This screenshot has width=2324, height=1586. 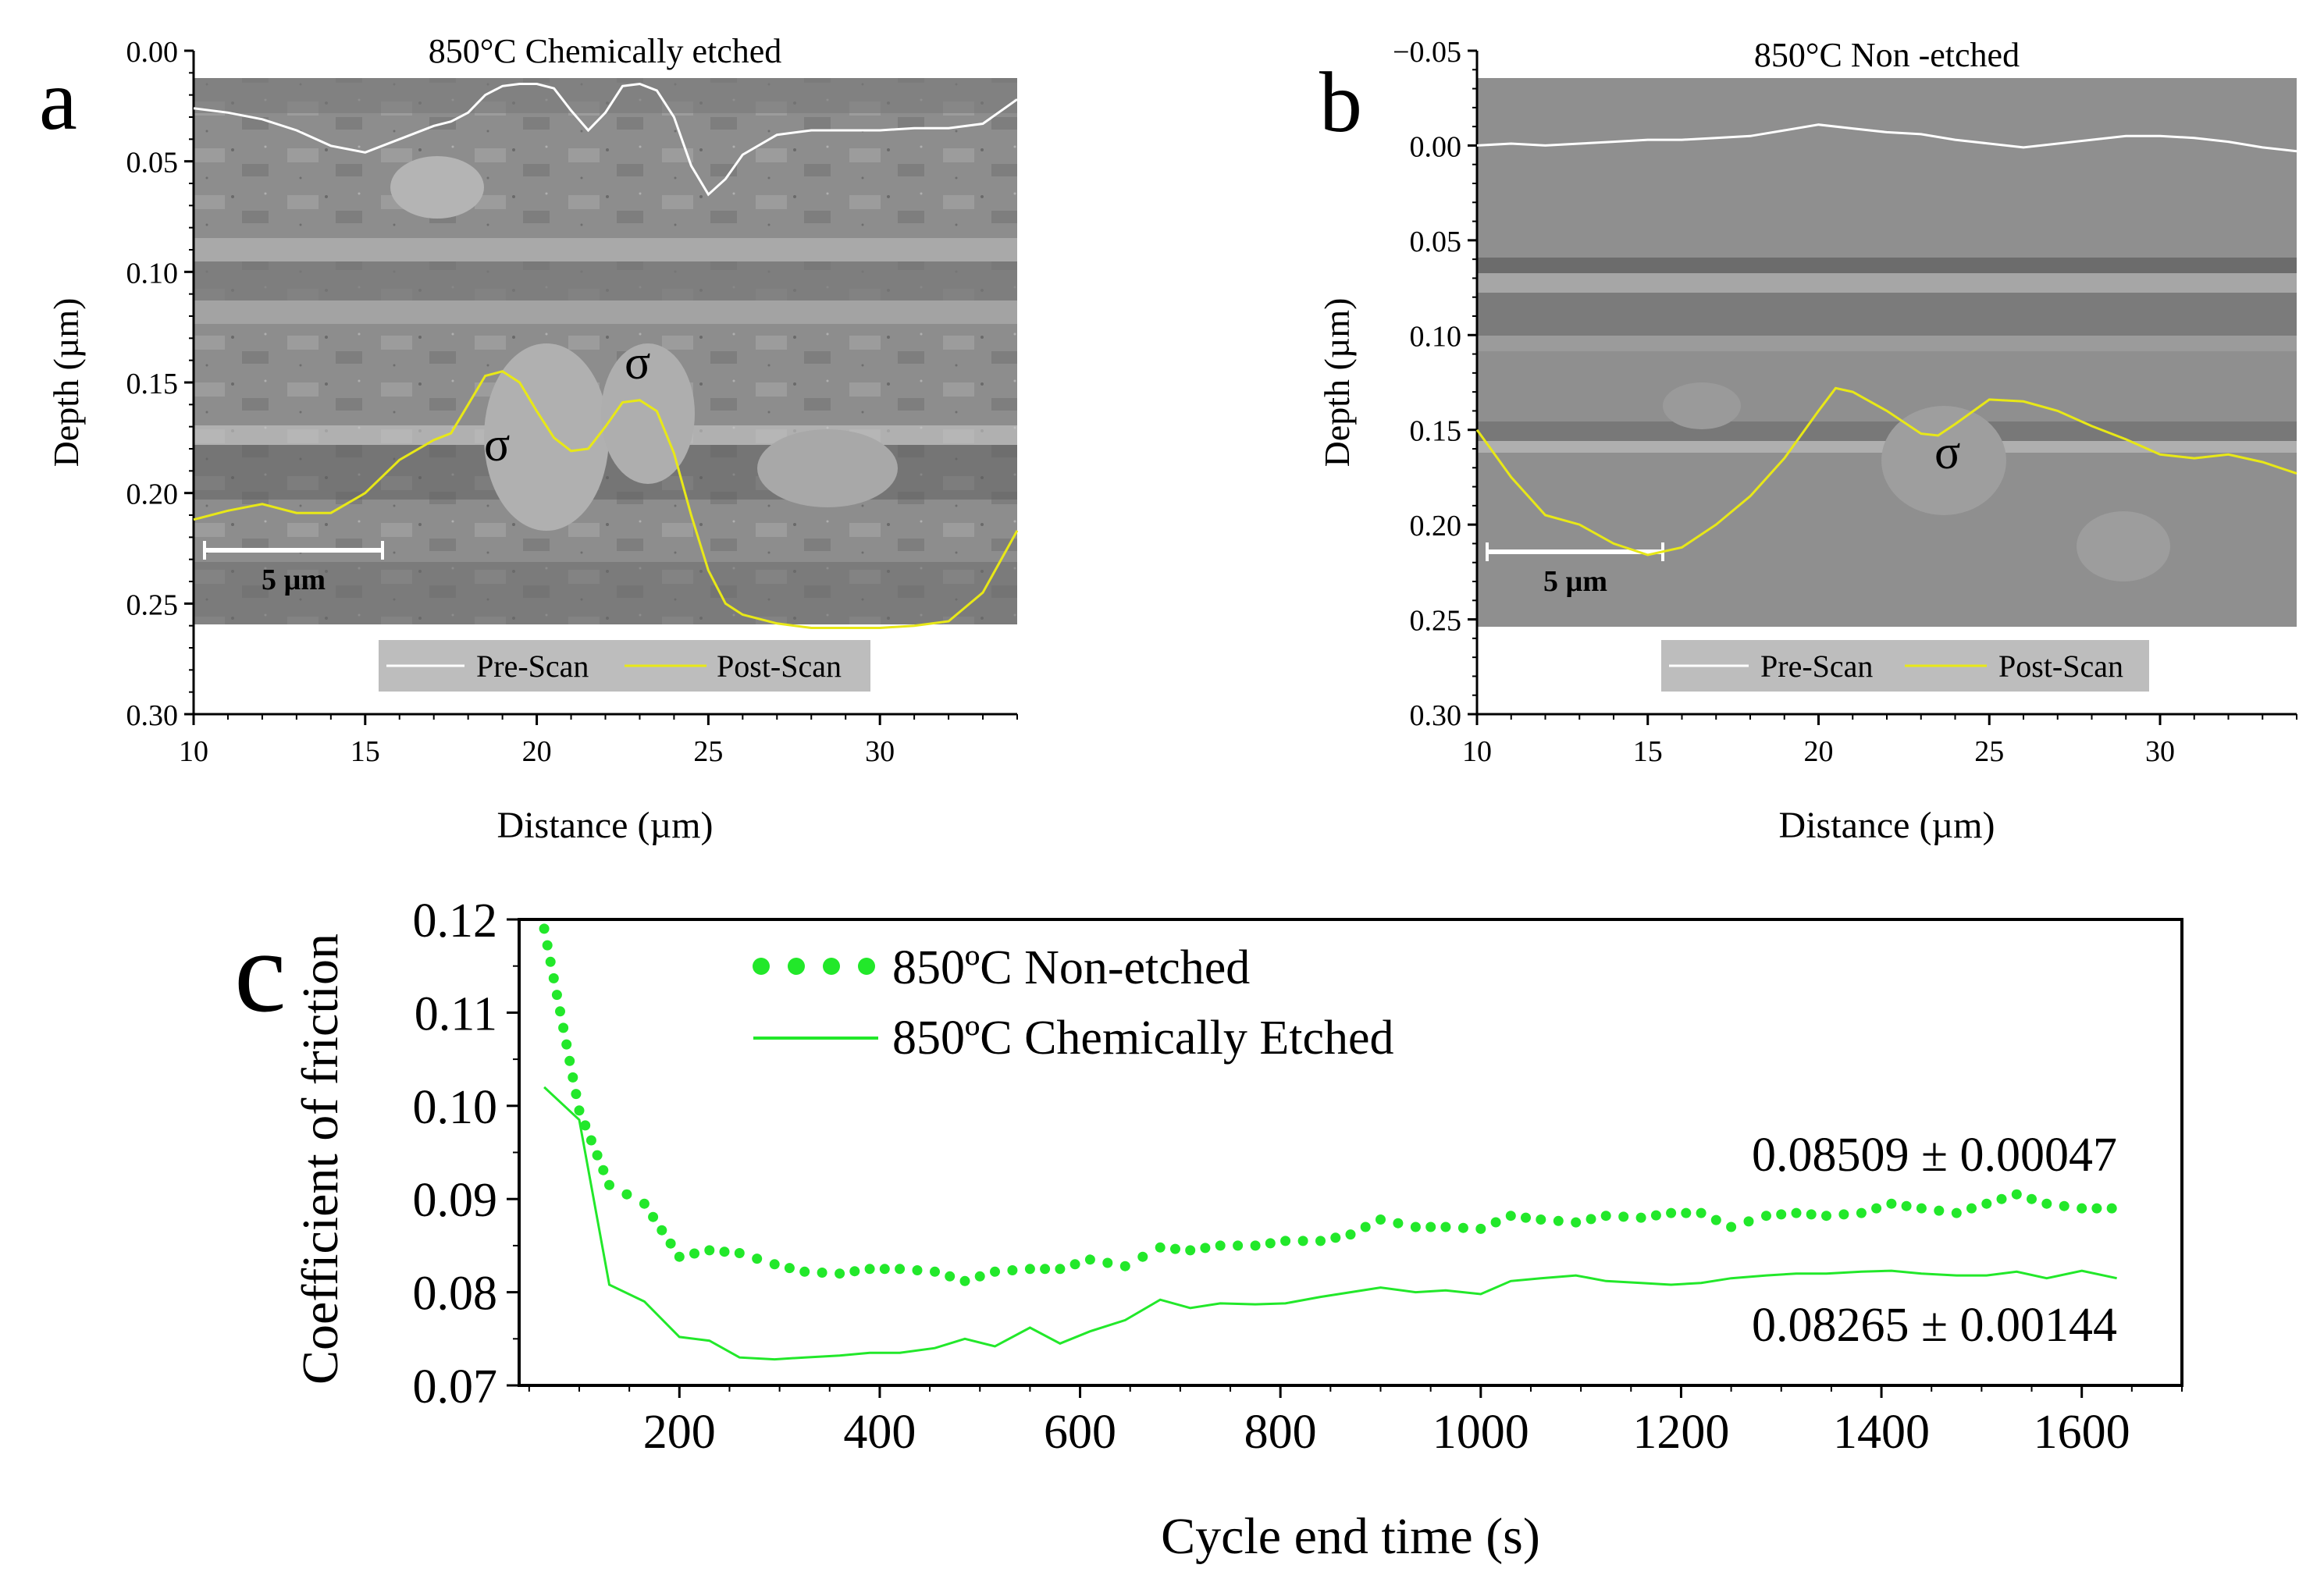 What do you see at coordinates (2082, 1432) in the screenshot?
I see `c-xtick-label: 1600` at bounding box center [2082, 1432].